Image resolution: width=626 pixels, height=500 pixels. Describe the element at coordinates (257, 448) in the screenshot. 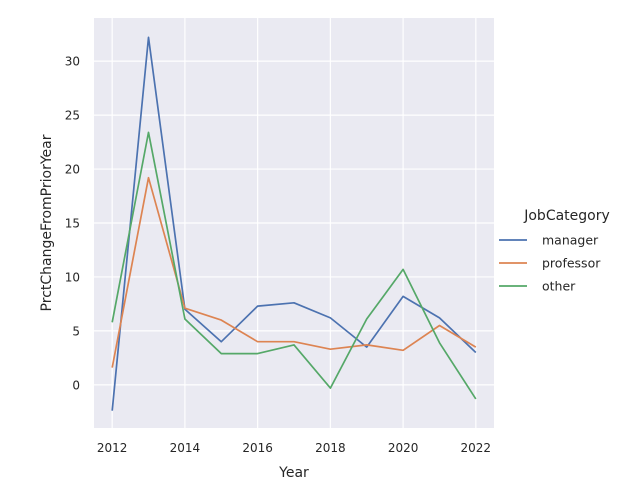

I see `x-tick-label: 2016` at that location.